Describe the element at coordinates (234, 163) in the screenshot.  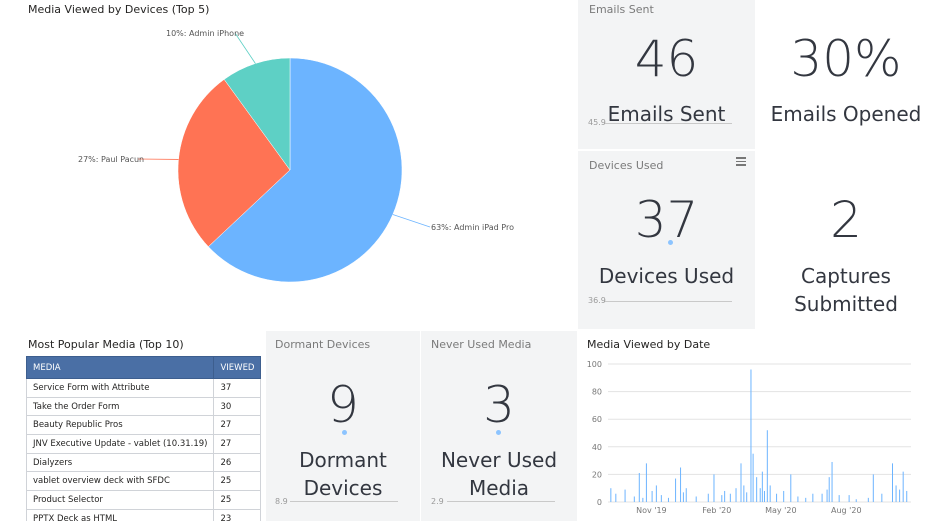
I see `pie-slice-paul` at that location.